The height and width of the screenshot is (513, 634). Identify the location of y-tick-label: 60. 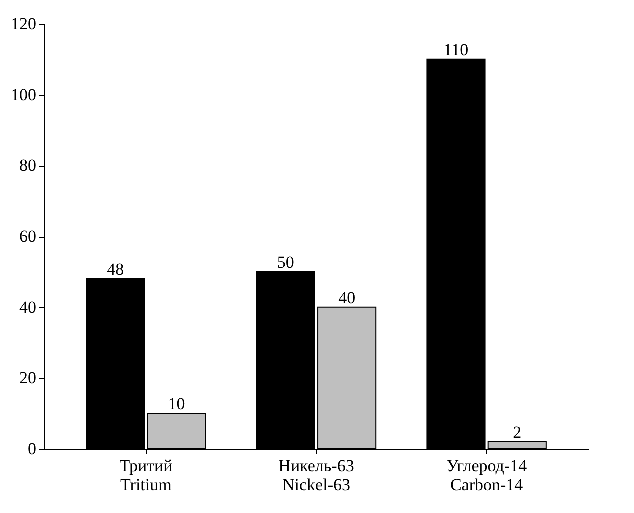
(28, 236).